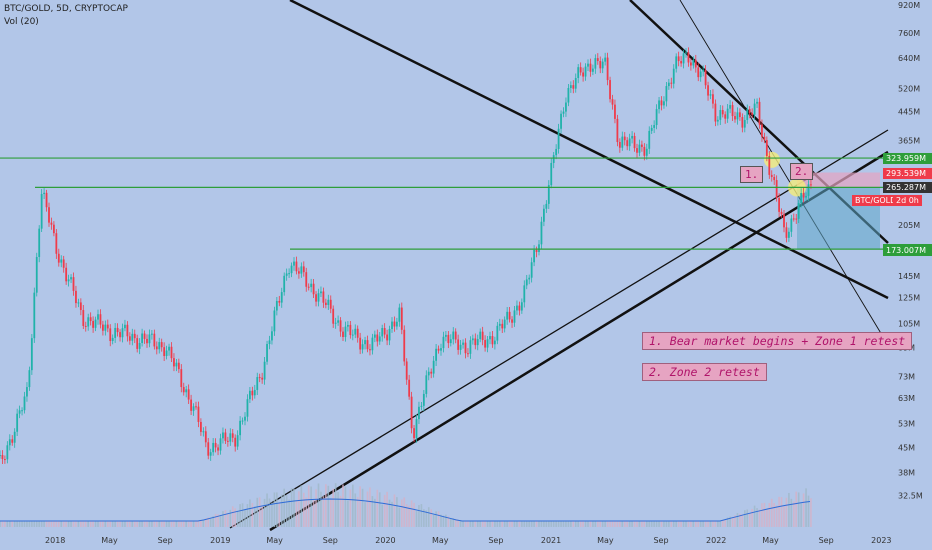 The image size is (932, 550). What do you see at coordinates (907, 251) in the screenshot?
I see `price-tag: 173.007M` at bounding box center [907, 251].